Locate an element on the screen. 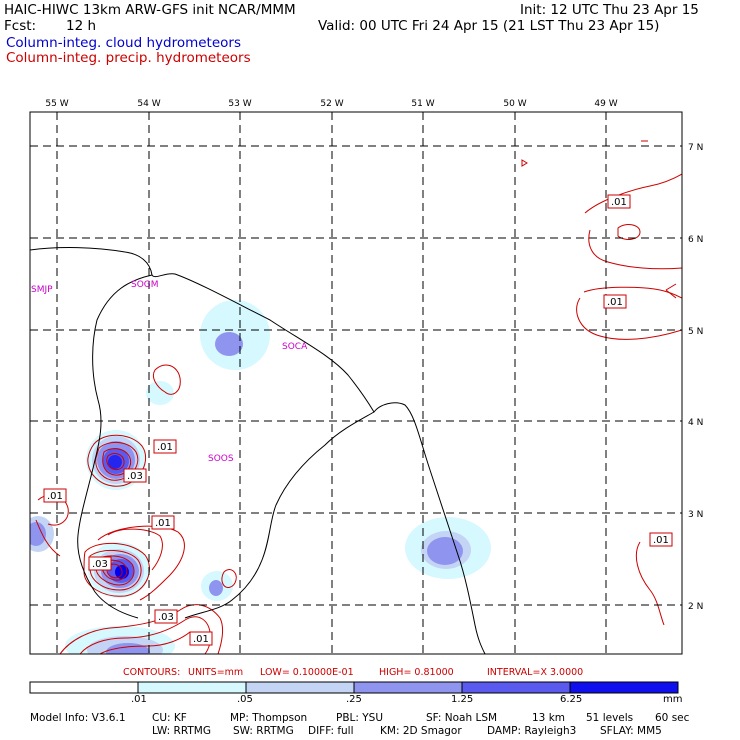 This screenshot has height=740, width=740. contours-note-units: UNITS=mm is located at coordinates (216, 672).